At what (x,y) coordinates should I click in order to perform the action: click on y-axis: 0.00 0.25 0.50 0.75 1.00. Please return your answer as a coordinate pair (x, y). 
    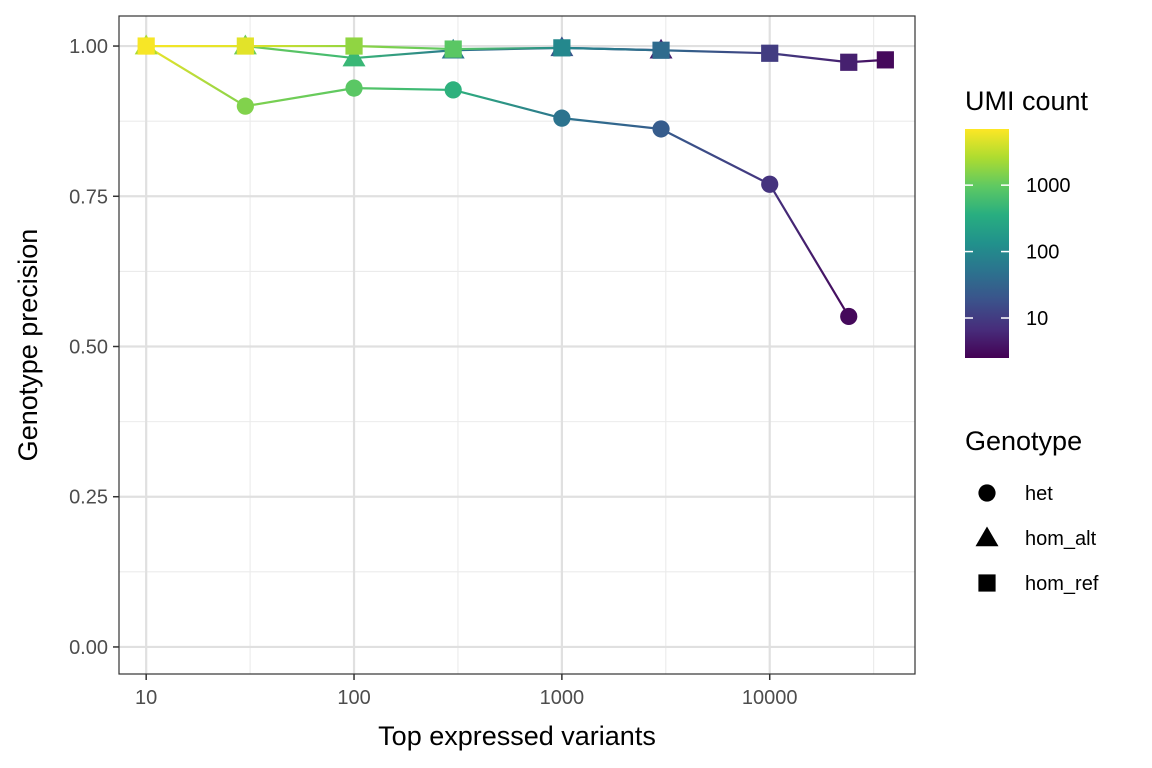
    Looking at the image, I should click on (94, 347).